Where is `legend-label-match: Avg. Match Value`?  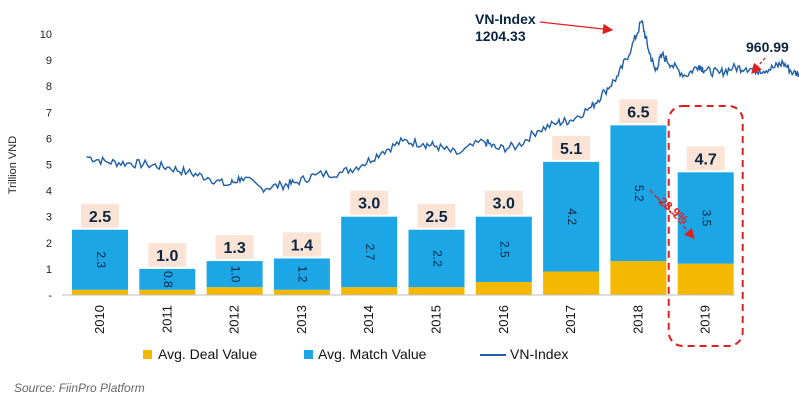 legend-label-match: Avg. Match Value is located at coordinates (372, 354).